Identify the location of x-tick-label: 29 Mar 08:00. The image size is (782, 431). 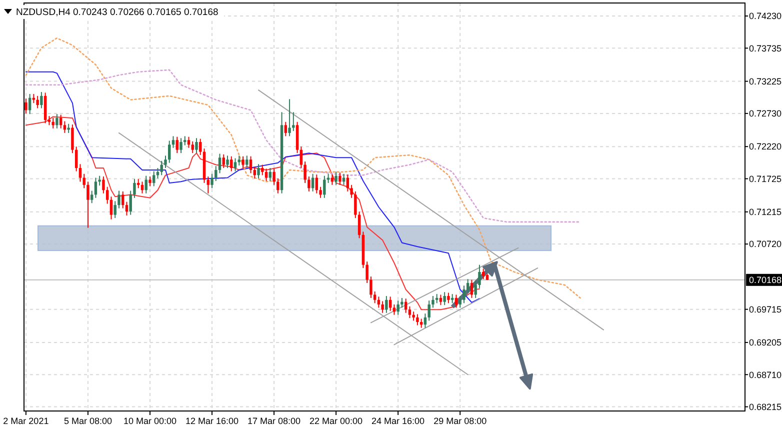
(460, 421).